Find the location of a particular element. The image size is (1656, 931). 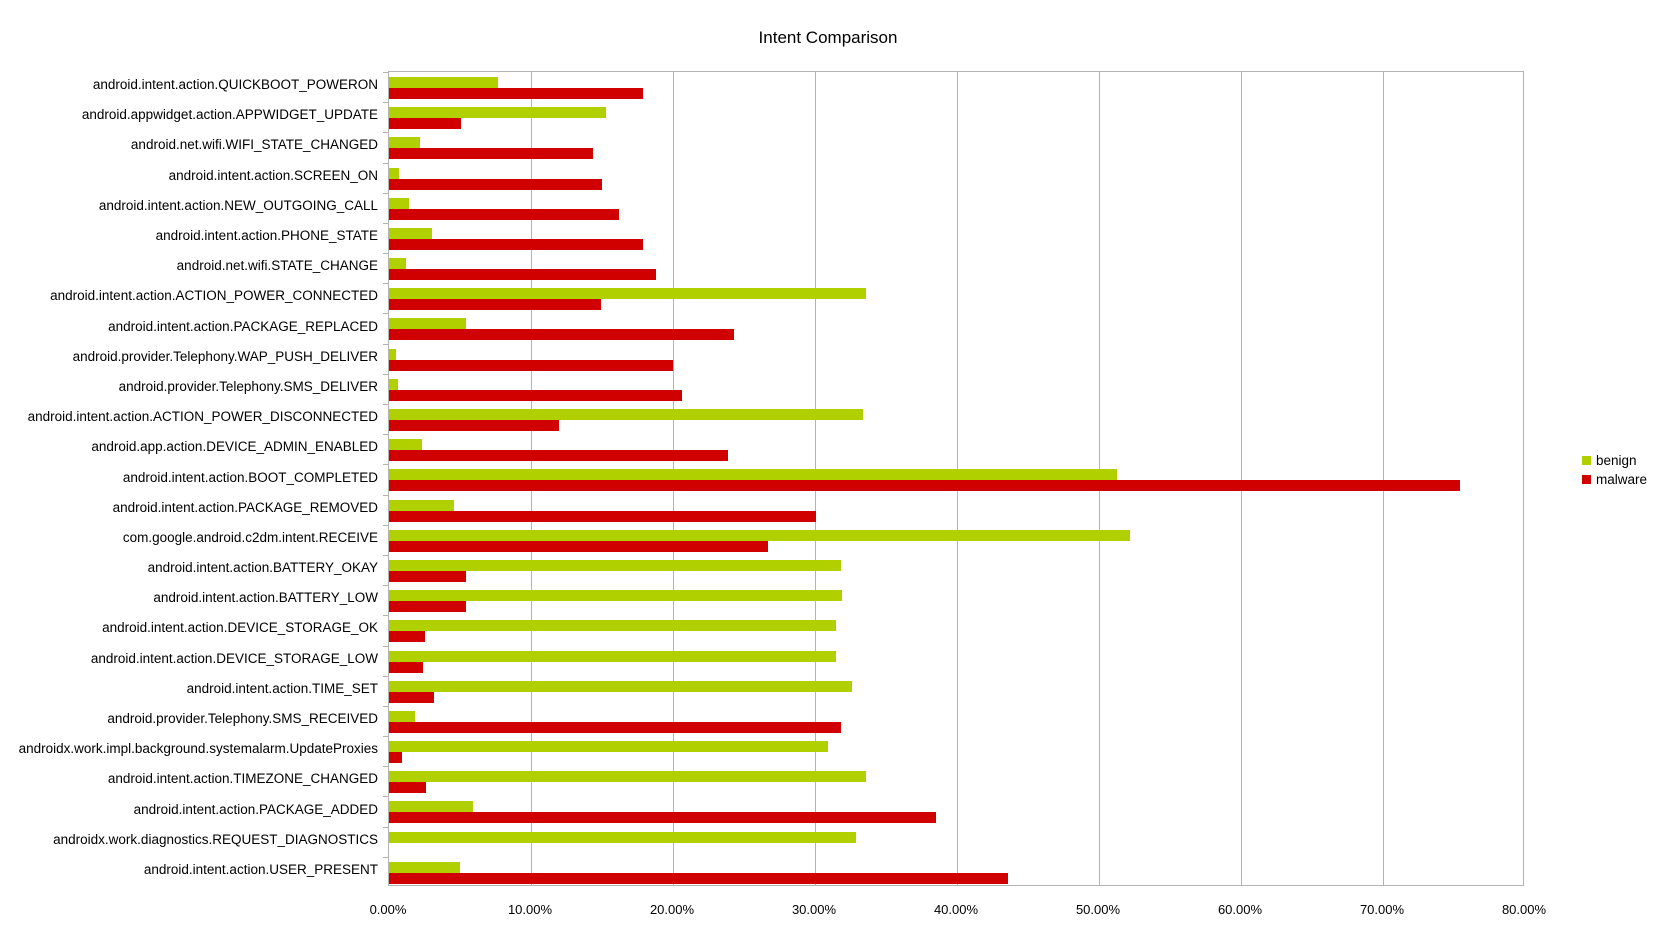

category-label: android.intent.action.QUICKBOOT_POWERON is located at coordinates (235, 85).